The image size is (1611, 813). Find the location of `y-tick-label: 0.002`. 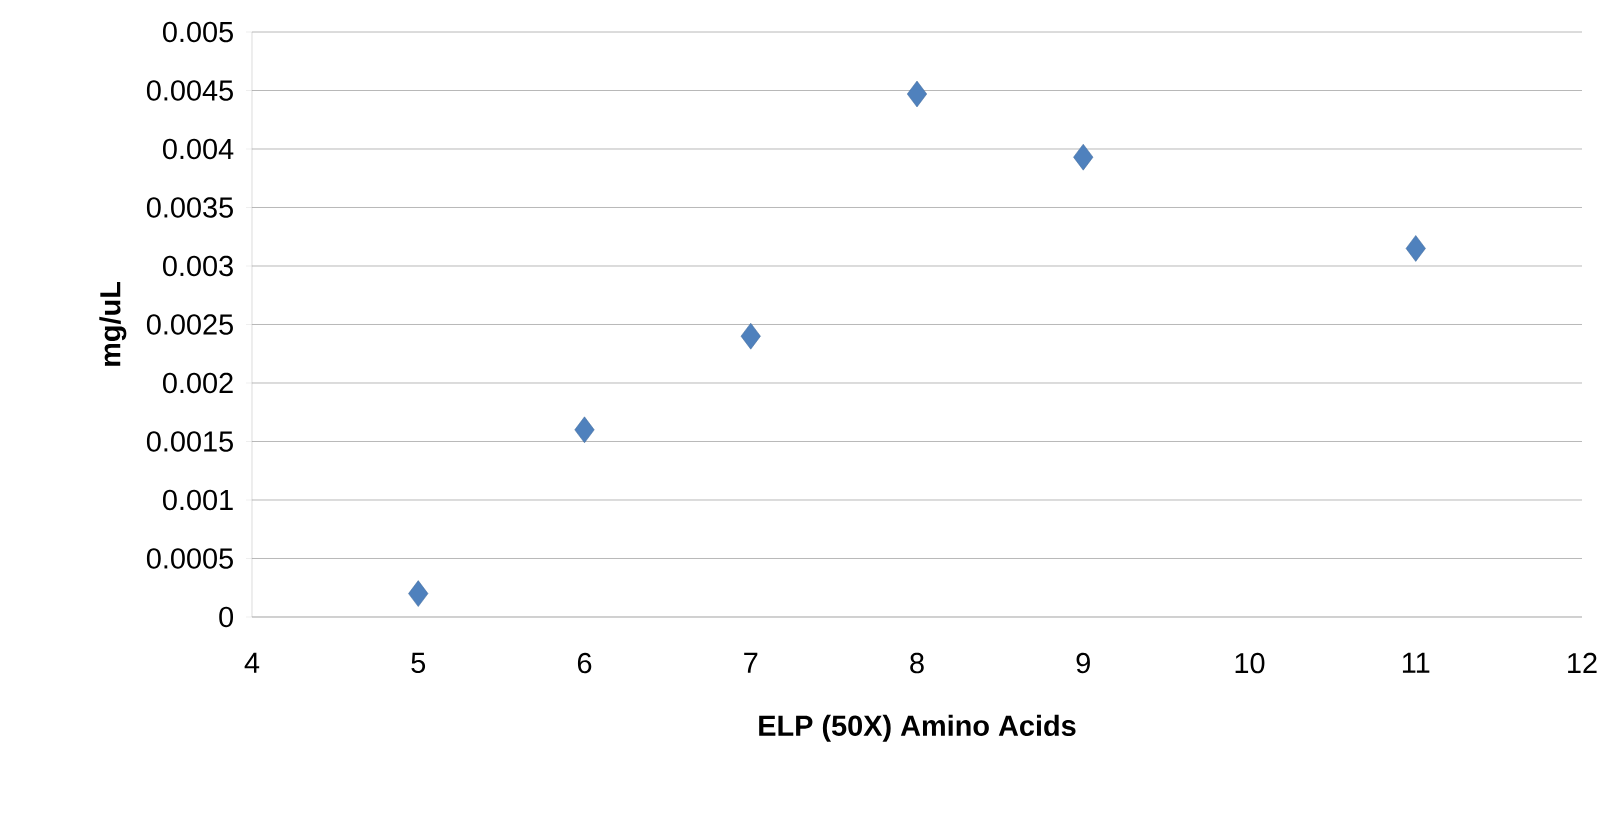

y-tick-label: 0.002 is located at coordinates (197, 383).